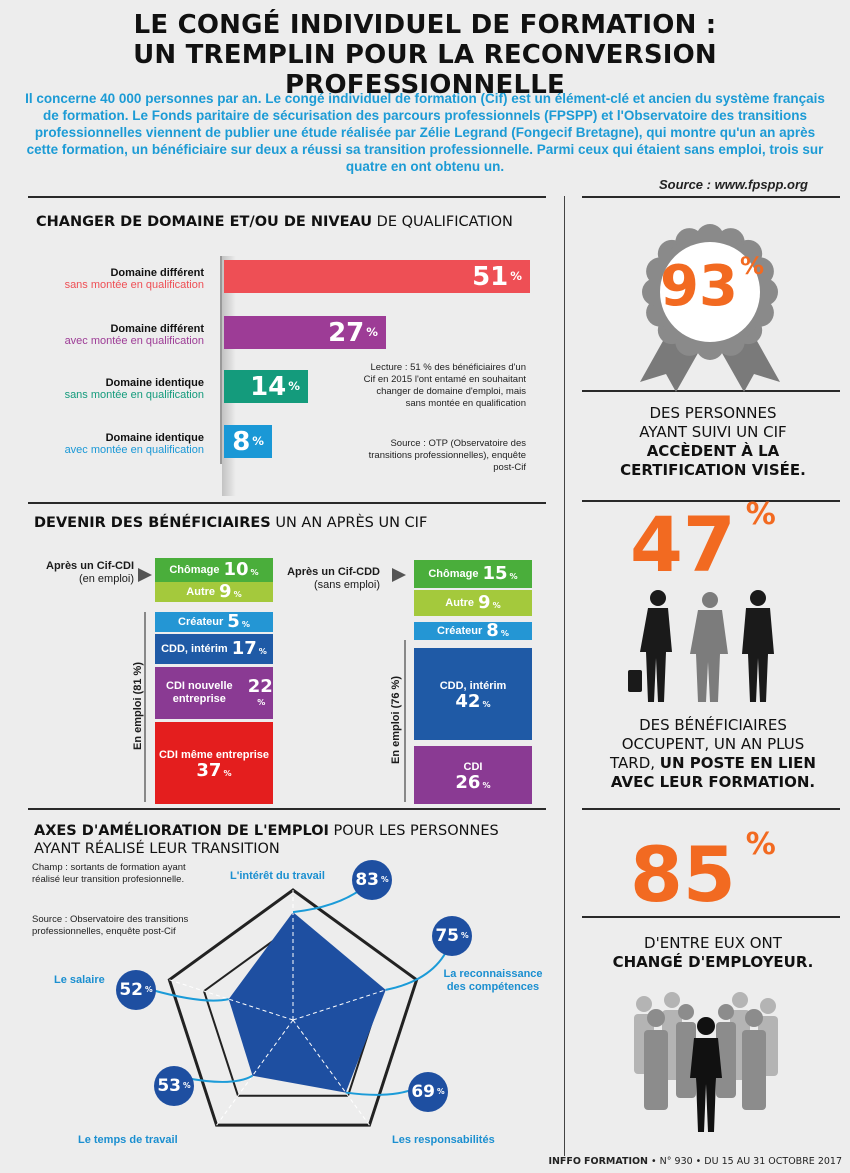 Image resolution: width=850 pixels, height=1173 pixels. Describe the element at coordinates (333, 578) in the screenshot. I see `right-cif-label: Après un Cif-CDD (sans emploi)` at that location.